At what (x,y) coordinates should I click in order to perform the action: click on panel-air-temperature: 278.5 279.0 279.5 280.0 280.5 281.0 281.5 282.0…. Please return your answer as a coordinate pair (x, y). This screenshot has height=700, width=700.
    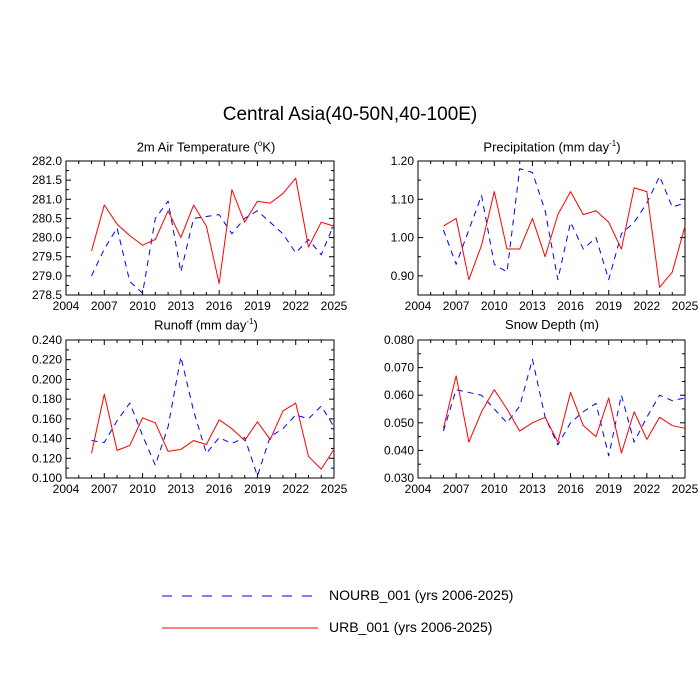
    Looking at the image, I should click on (190, 233).